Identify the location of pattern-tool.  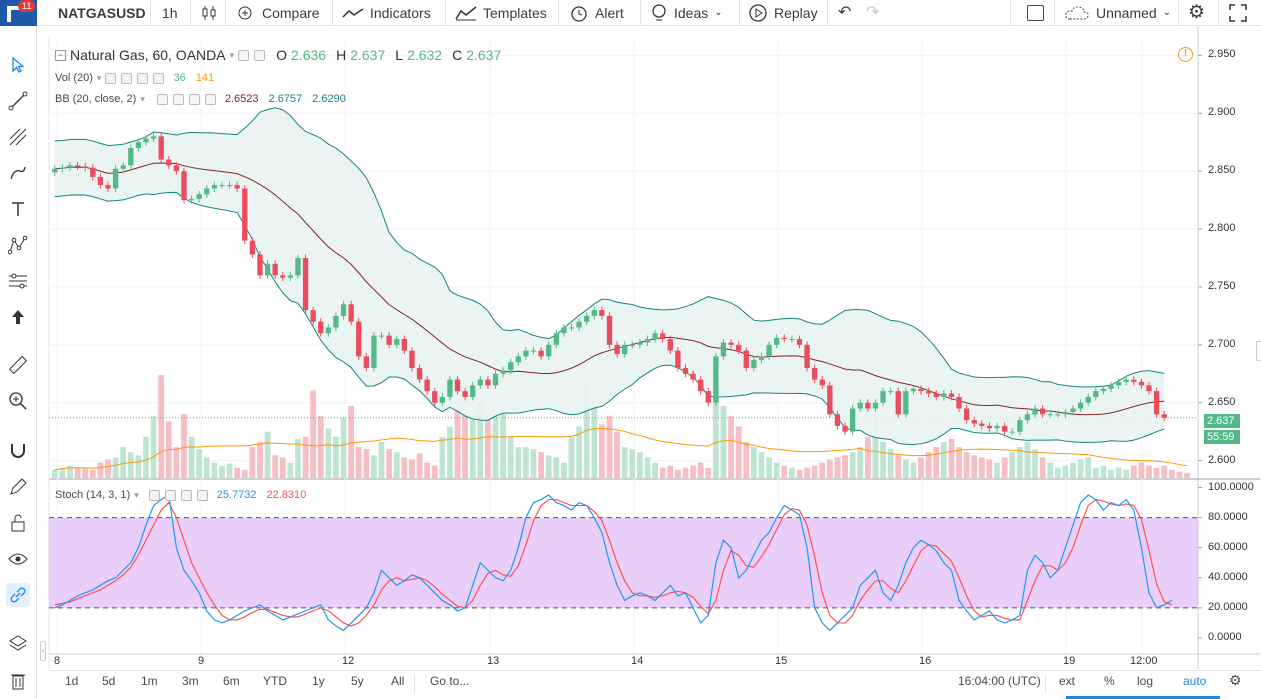
(18, 245).